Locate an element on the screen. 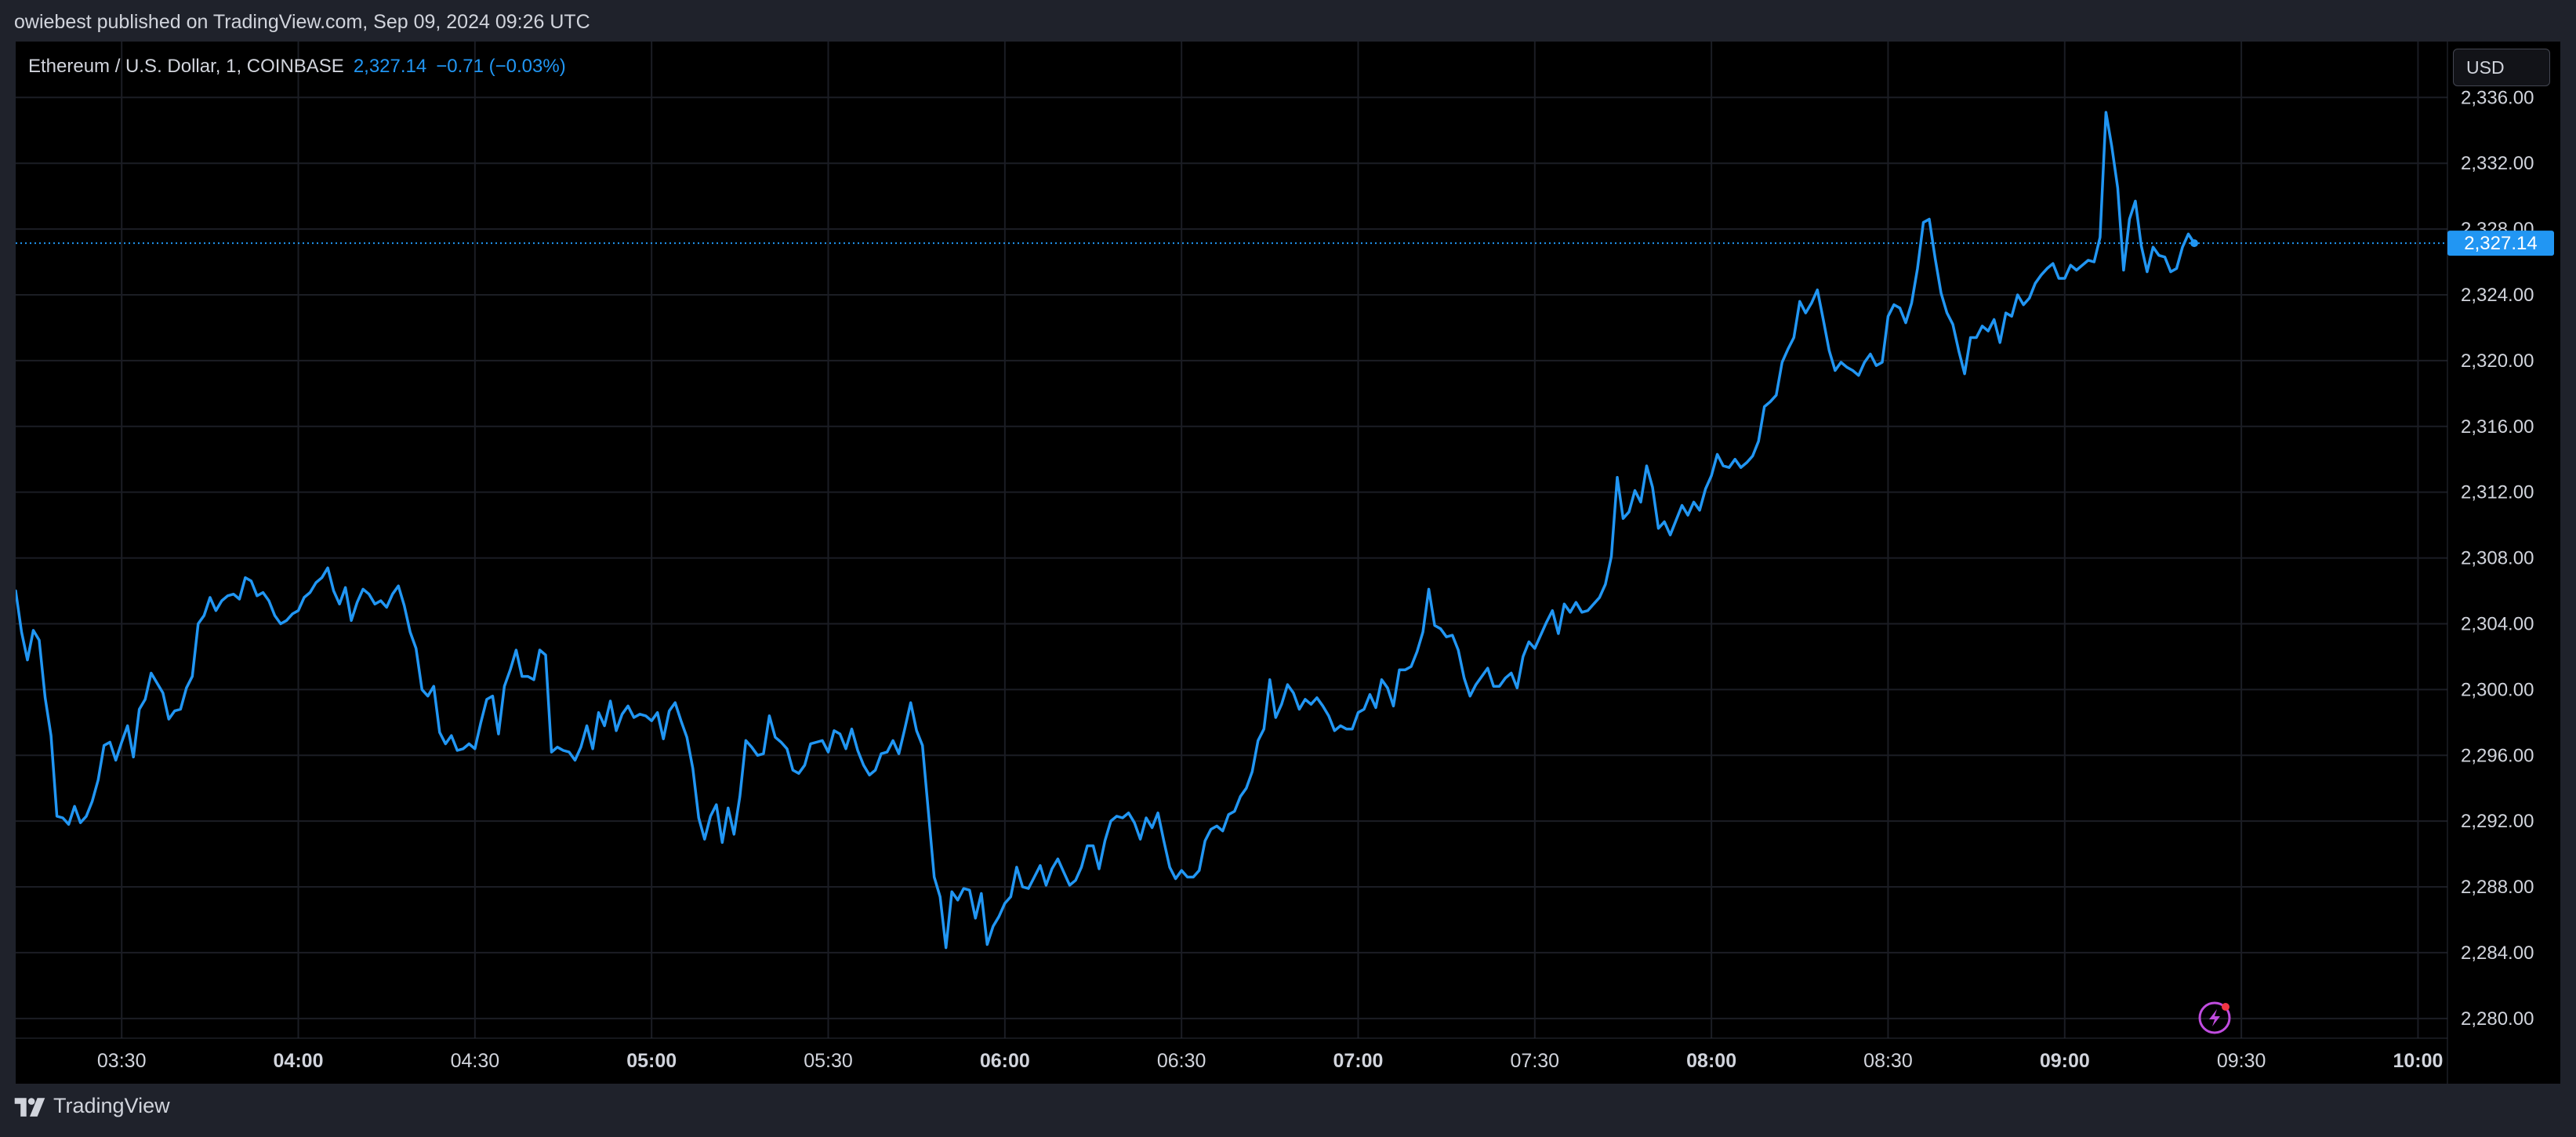  y-tick-label: 2,292.00 is located at coordinates (2497, 821).